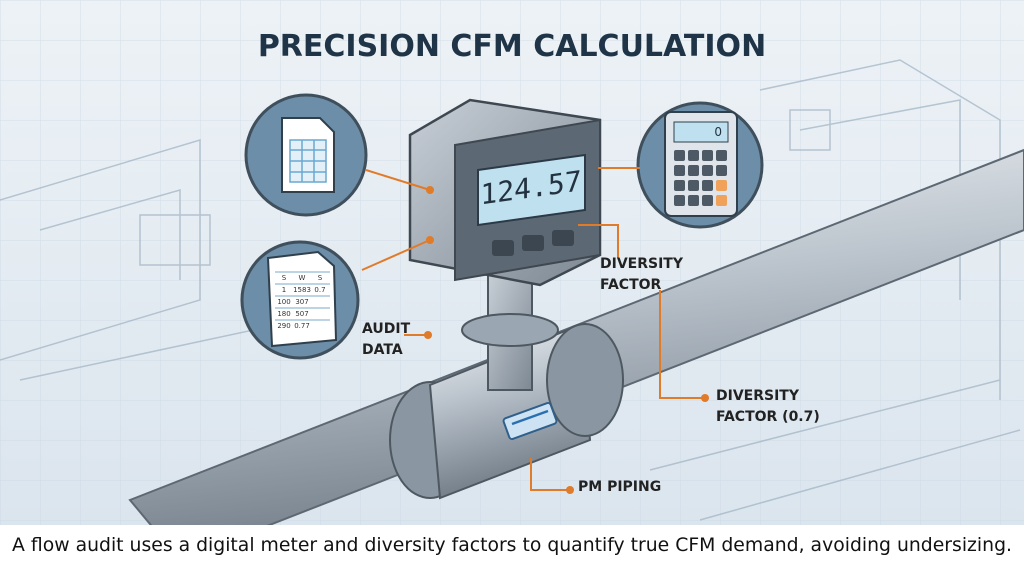 The height and width of the screenshot is (565, 1024). What do you see at coordinates (302, 278) in the screenshot?
I see `sheet-cell: W` at bounding box center [302, 278].